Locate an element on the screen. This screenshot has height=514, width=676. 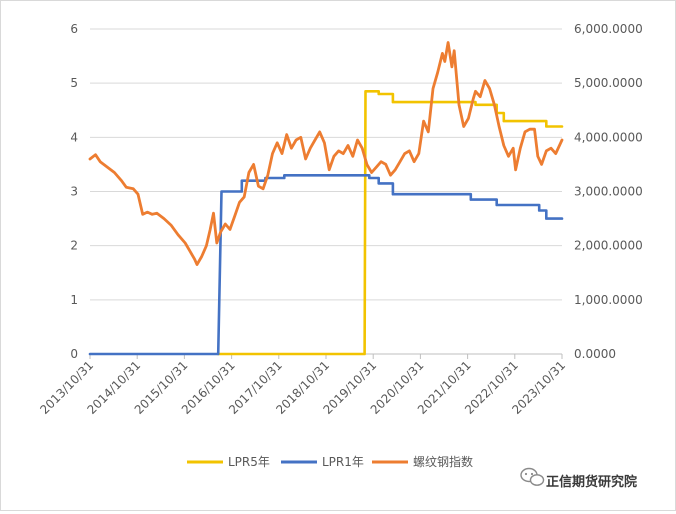
y-left-tick-label: 0 is located at coordinates (74, 354).